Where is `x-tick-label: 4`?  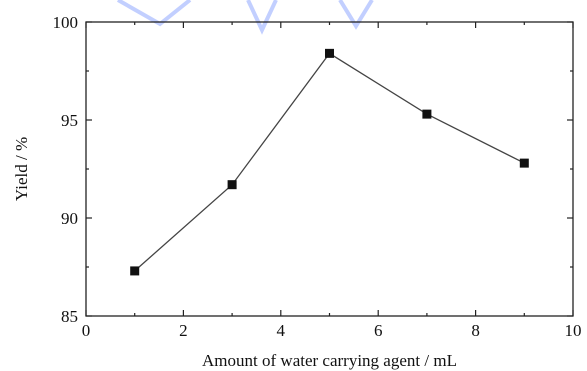 x-tick-label: 4 is located at coordinates (281, 330).